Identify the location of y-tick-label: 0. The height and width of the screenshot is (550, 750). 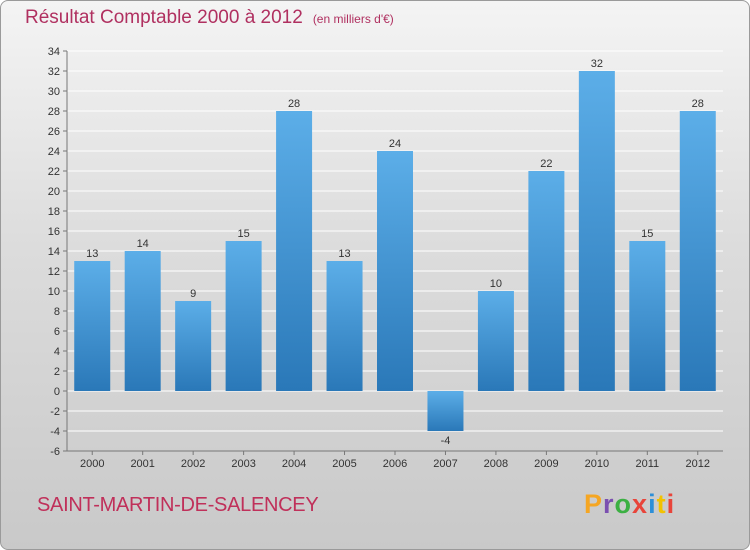
(57, 392).